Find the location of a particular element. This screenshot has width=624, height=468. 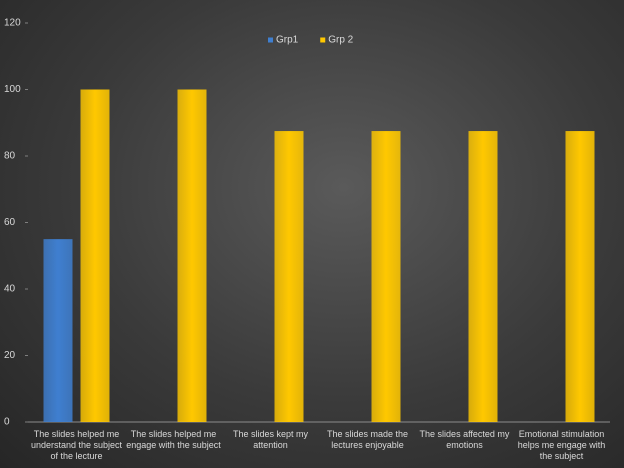

y-tick-label: 0 is located at coordinates (7, 422).